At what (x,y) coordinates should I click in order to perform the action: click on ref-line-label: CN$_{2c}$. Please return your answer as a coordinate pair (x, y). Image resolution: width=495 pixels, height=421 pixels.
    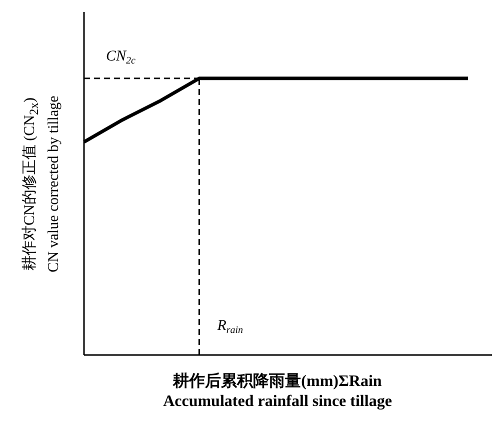
    Looking at the image, I should click on (121, 57).